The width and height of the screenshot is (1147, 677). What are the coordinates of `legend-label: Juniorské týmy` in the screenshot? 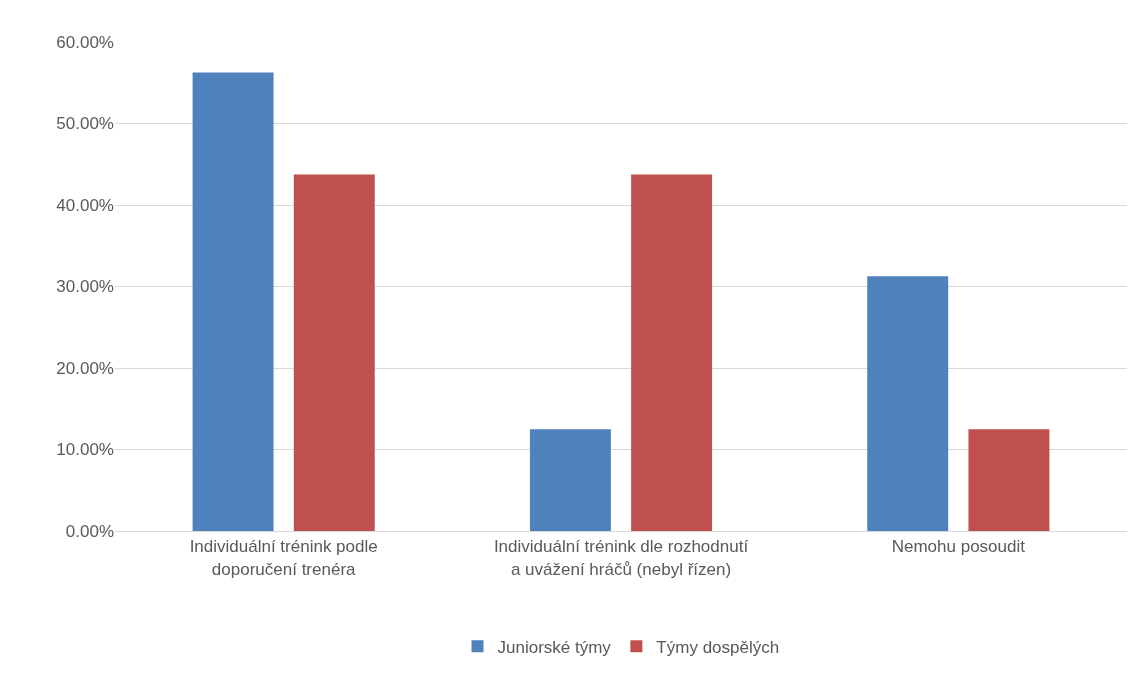 It's located at (554, 647).